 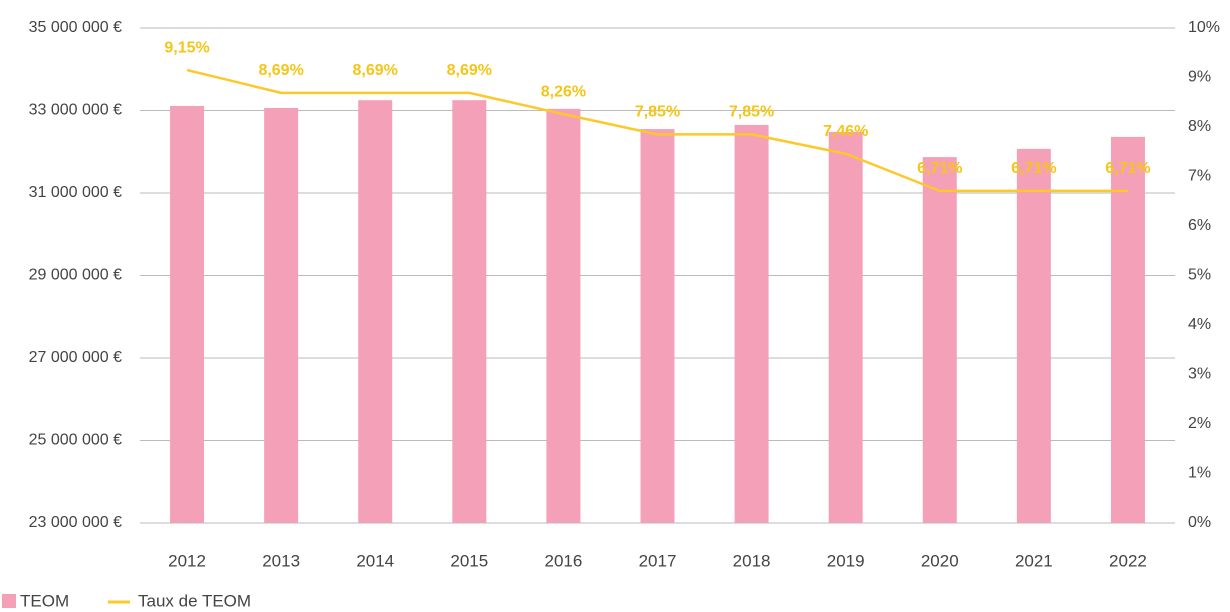 What do you see at coordinates (846, 560) in the screenshot?
I see `x-tick-label: 2019` at bounding box center [846, 560].